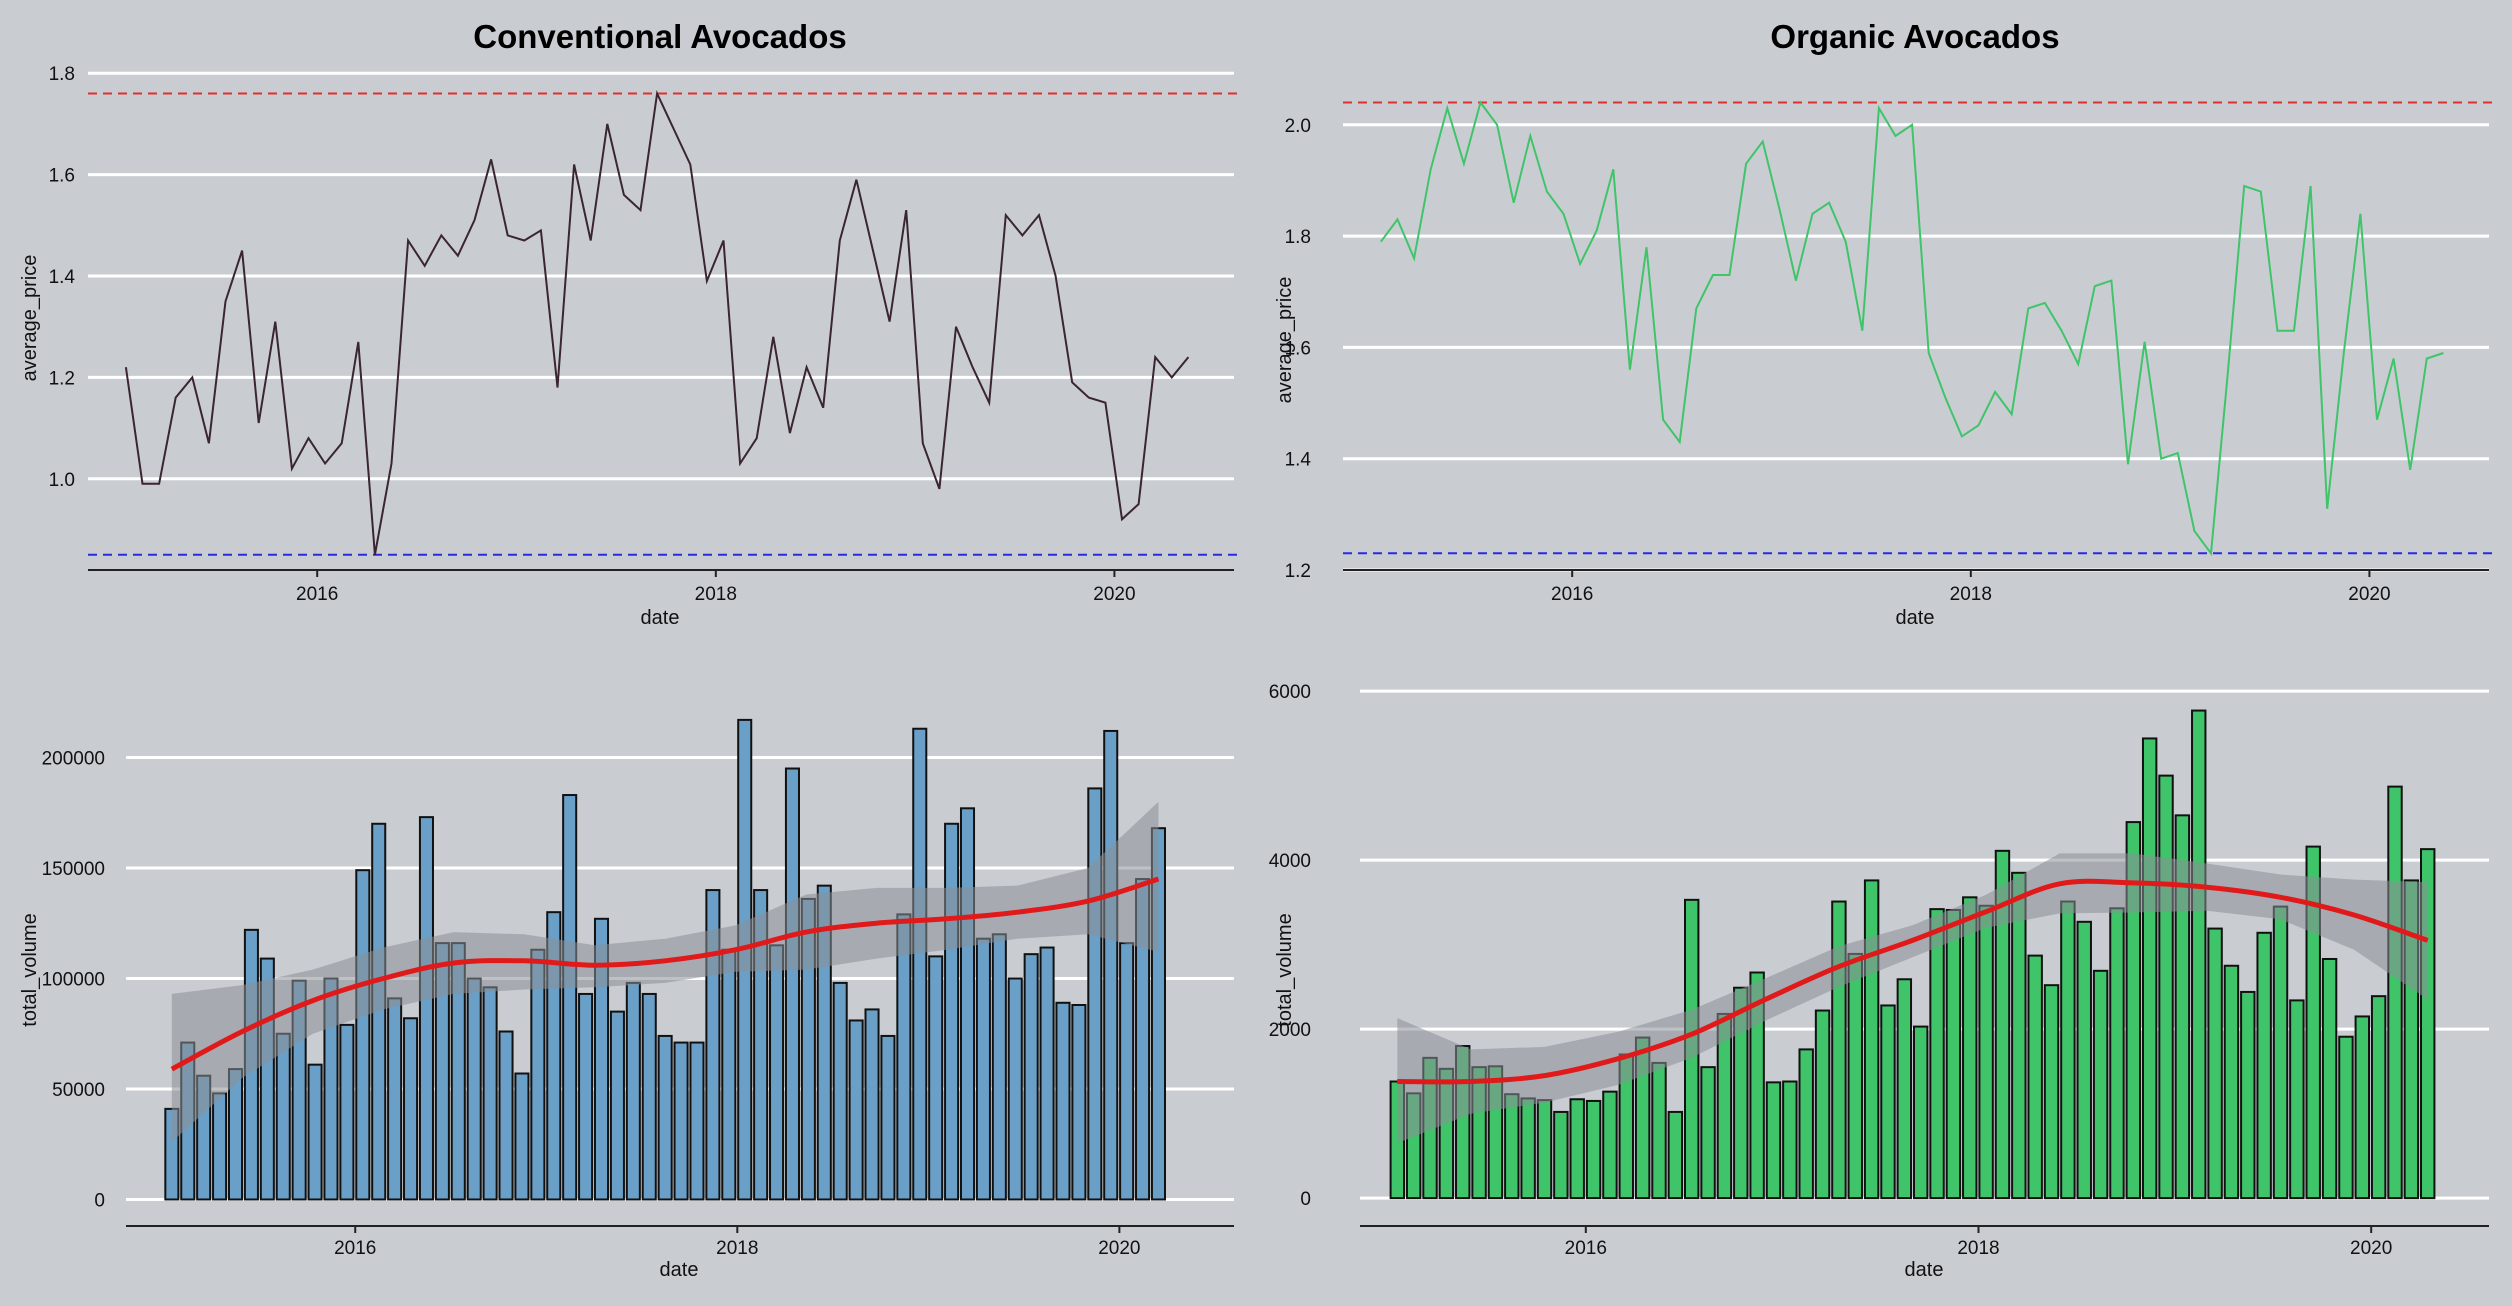  I want to click on conventional-volume-trend, so click(665, 971).